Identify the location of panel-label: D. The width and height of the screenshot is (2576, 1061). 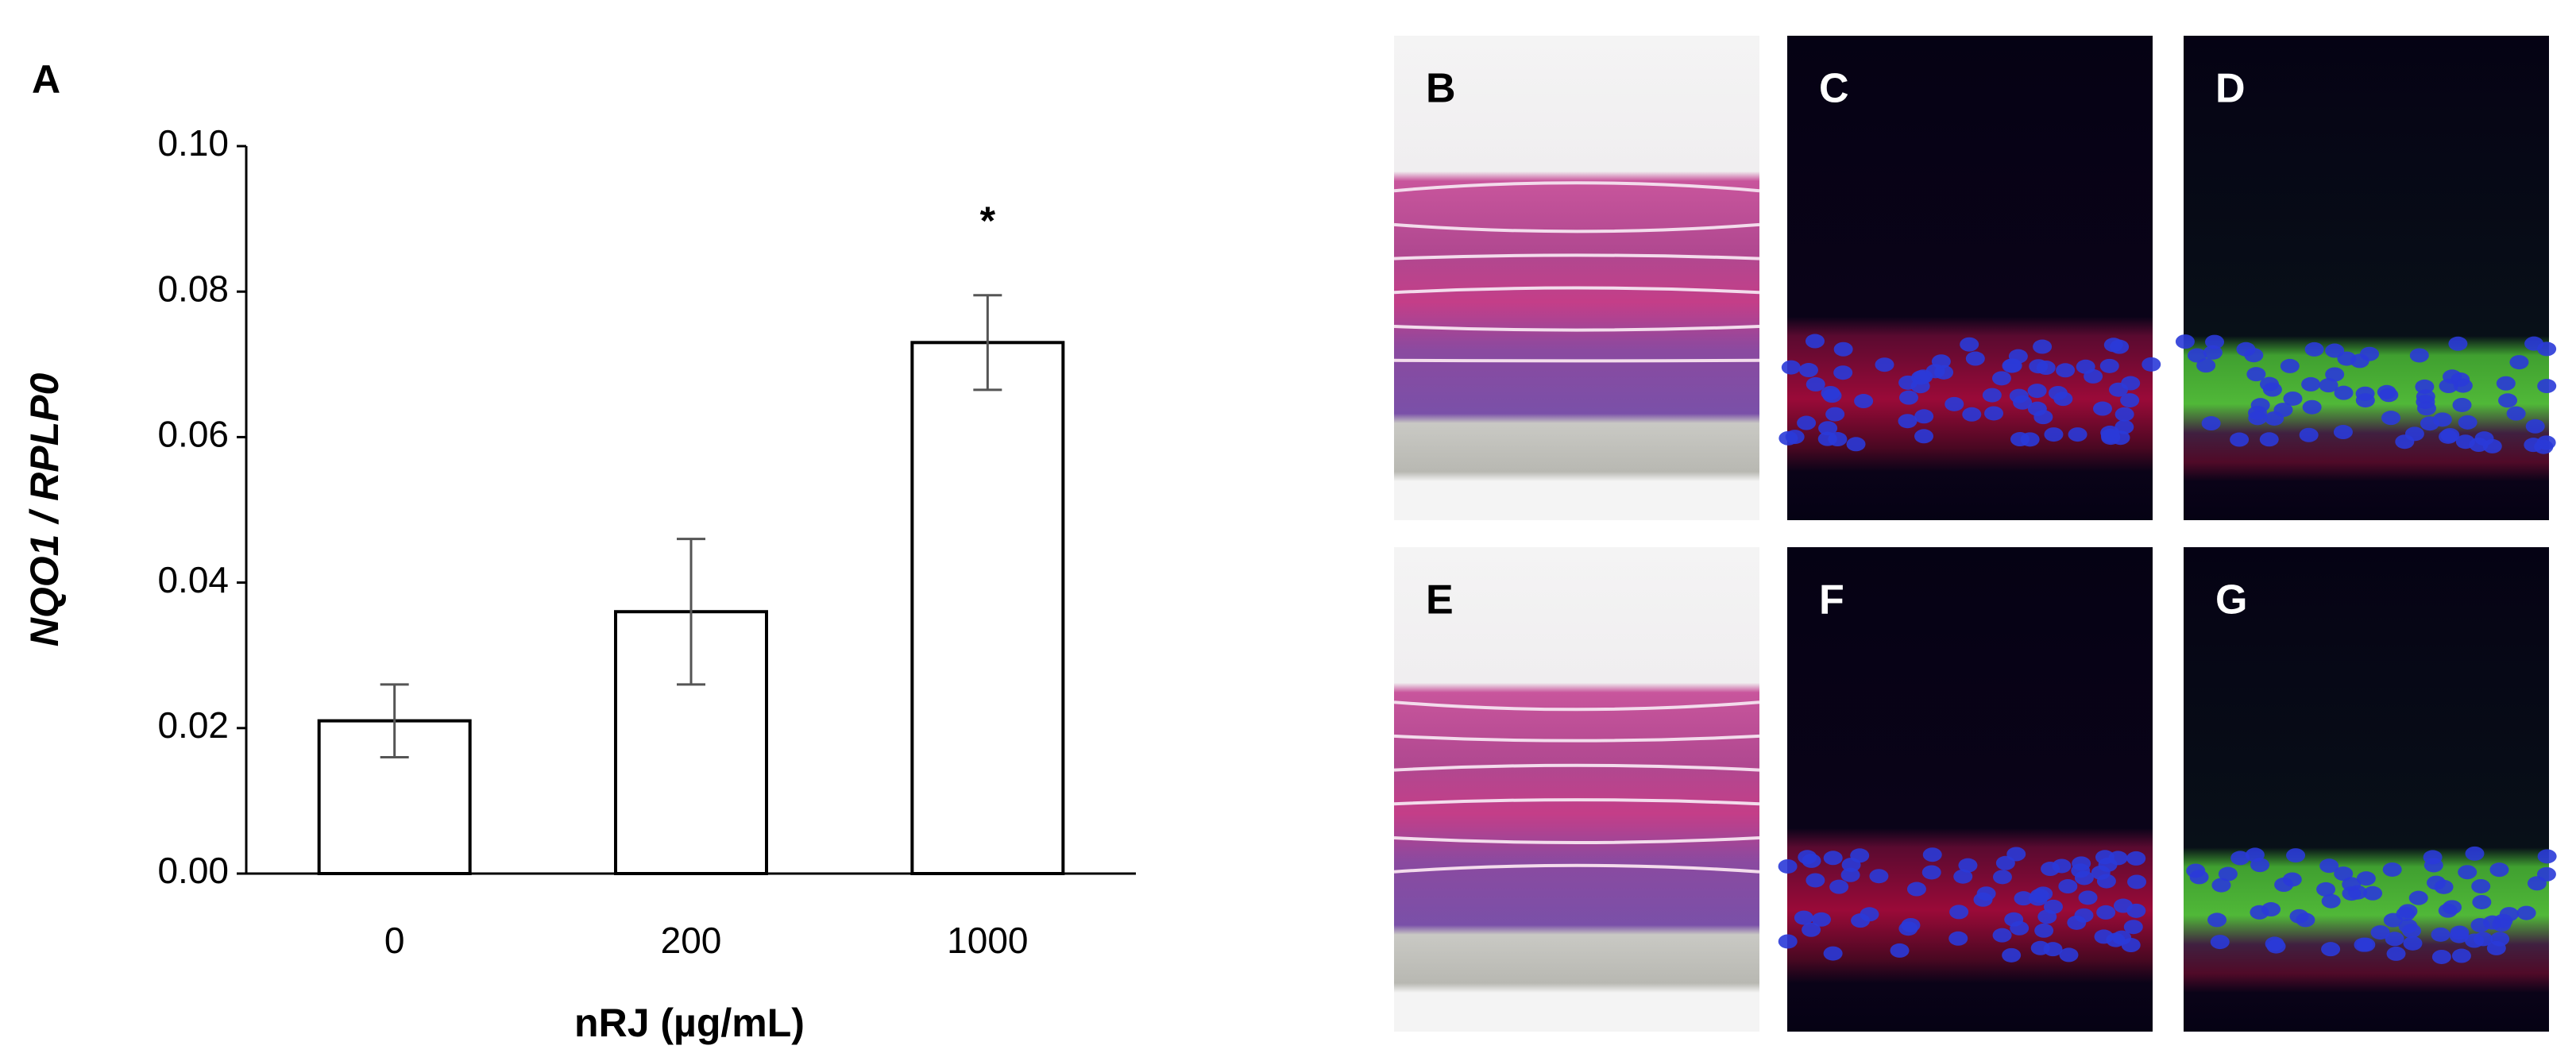
(2230, 89).